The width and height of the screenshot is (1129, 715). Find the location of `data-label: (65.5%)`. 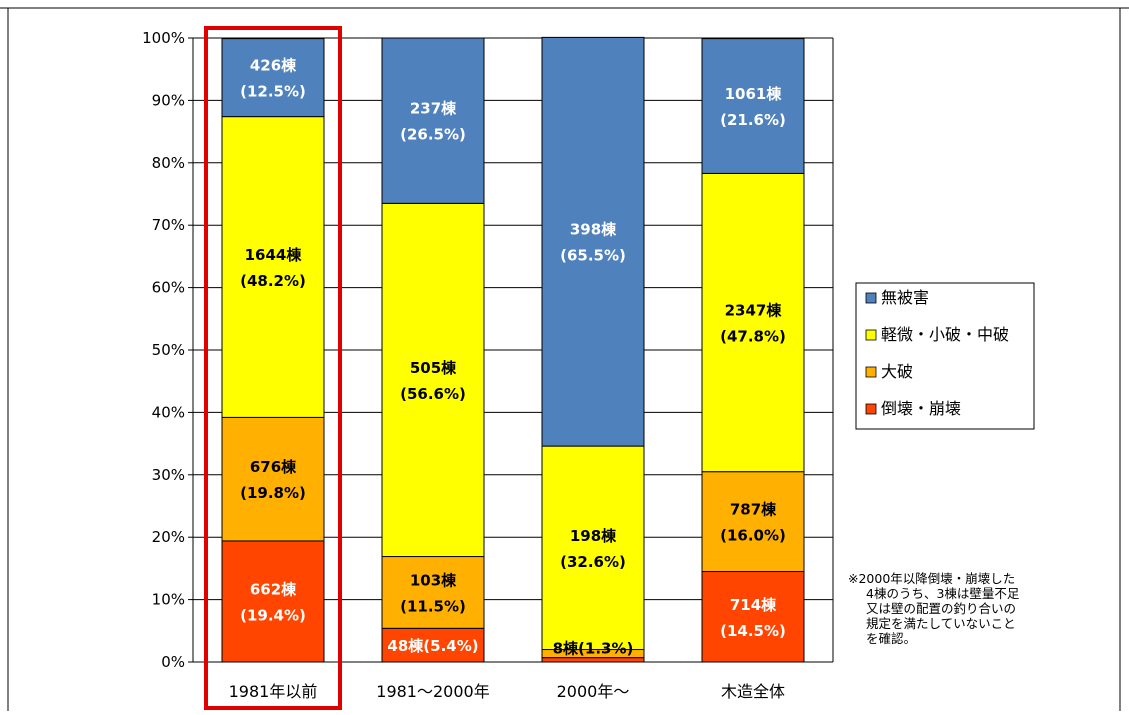

data-label: (65.5%) is located at coordinates (593, 256).